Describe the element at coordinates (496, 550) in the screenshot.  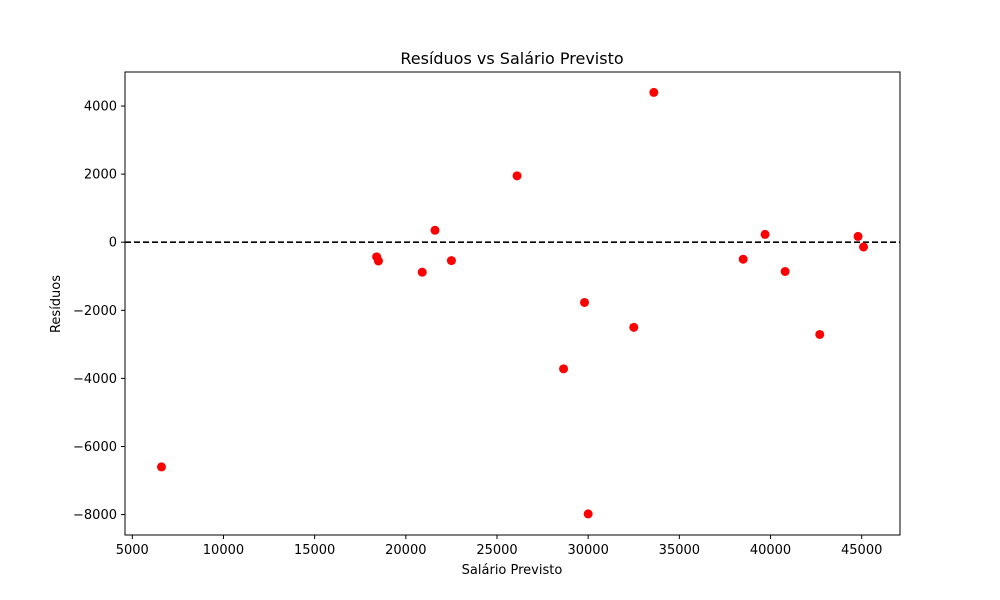
I see `x-tick-label: 25000` at that location.